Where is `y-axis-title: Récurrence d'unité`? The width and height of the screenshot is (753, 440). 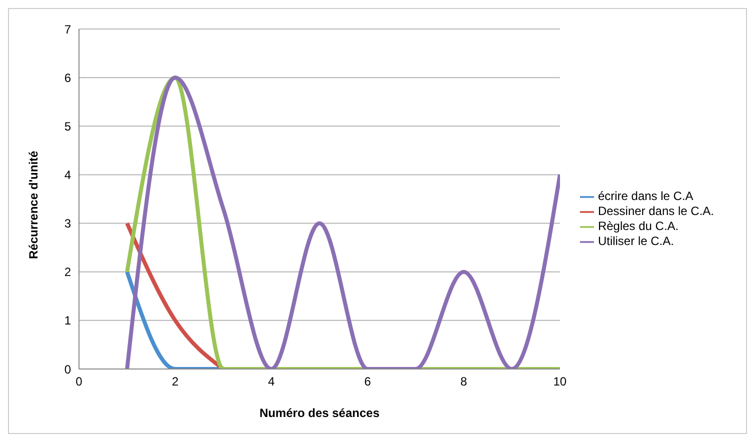
y-axis-title: Récurrence d'unité is located at coordinates (33, 204).